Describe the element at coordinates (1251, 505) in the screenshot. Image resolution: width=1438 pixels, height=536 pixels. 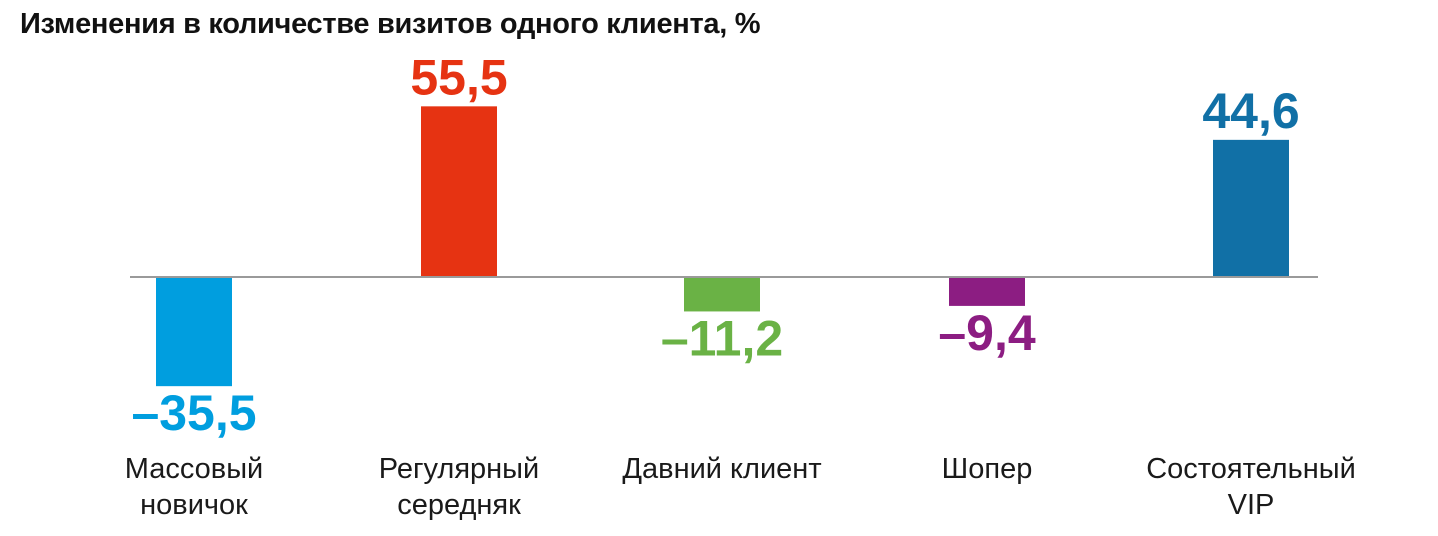
I see `category-label: VIP` at that location.